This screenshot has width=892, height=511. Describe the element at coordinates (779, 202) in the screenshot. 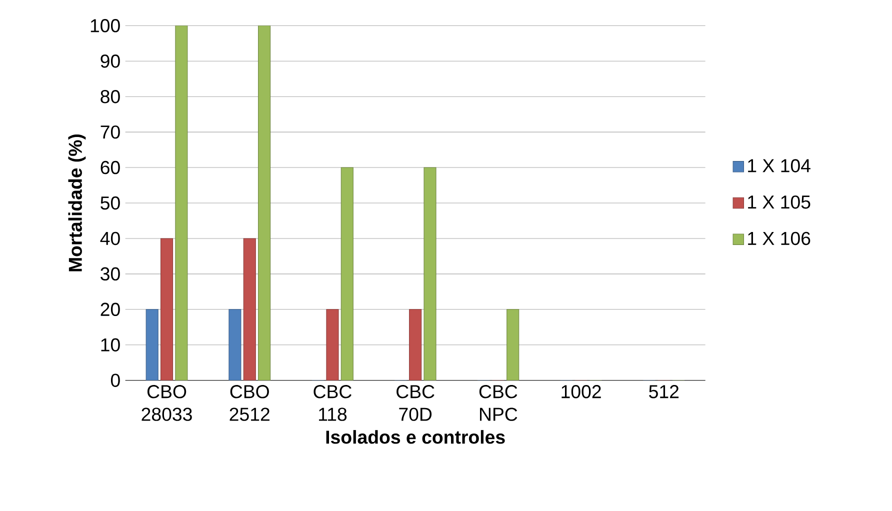

I see `legend-label: 1 X 105` at that location.